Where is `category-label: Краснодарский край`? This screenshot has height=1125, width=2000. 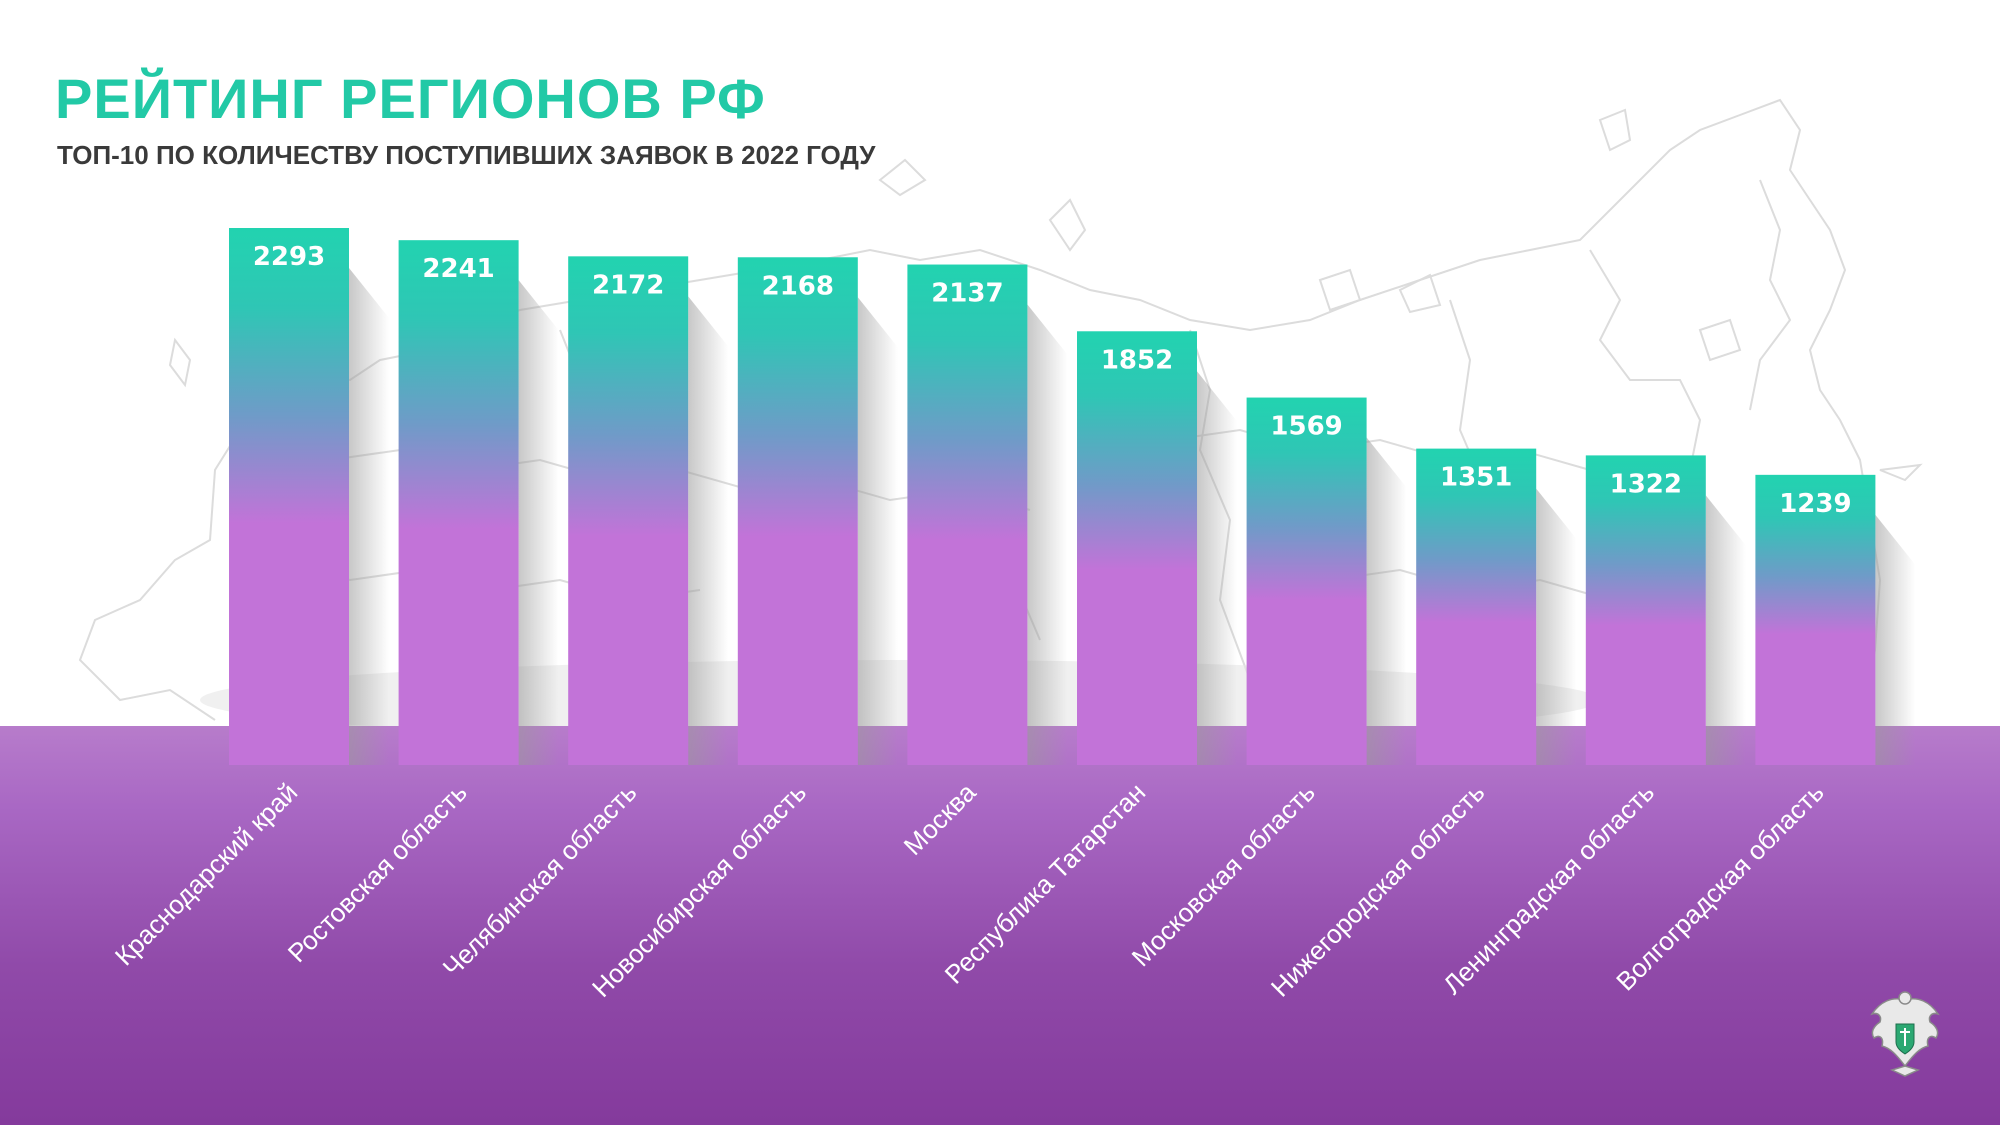 category-label: Краснодарский край is located at coordinates (206, 874).